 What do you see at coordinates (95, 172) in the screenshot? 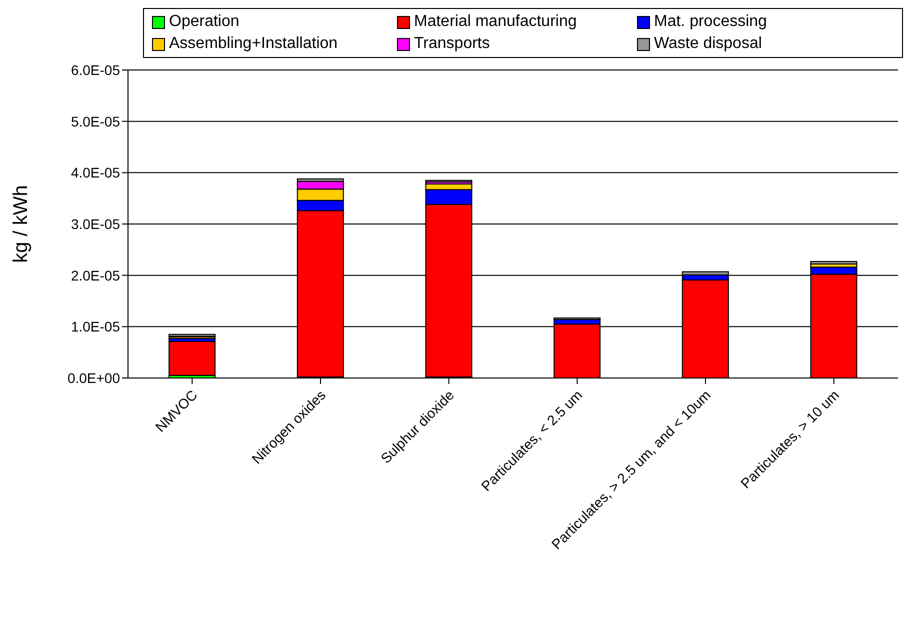
I see `y-tick-label: 4.0E-05` at bounding box center [95, 172].